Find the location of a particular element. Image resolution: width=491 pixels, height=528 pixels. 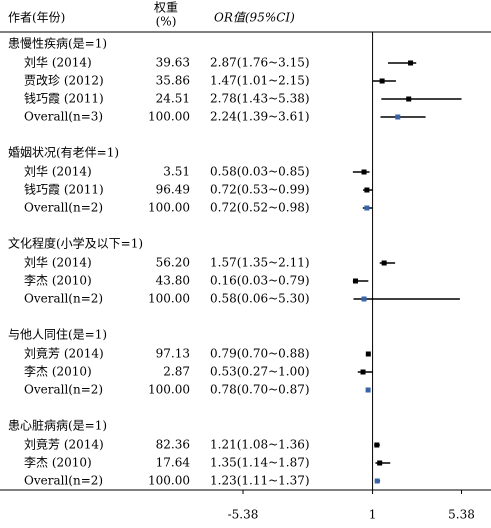

weight: 2.87 is located at coordinates (176, 372).